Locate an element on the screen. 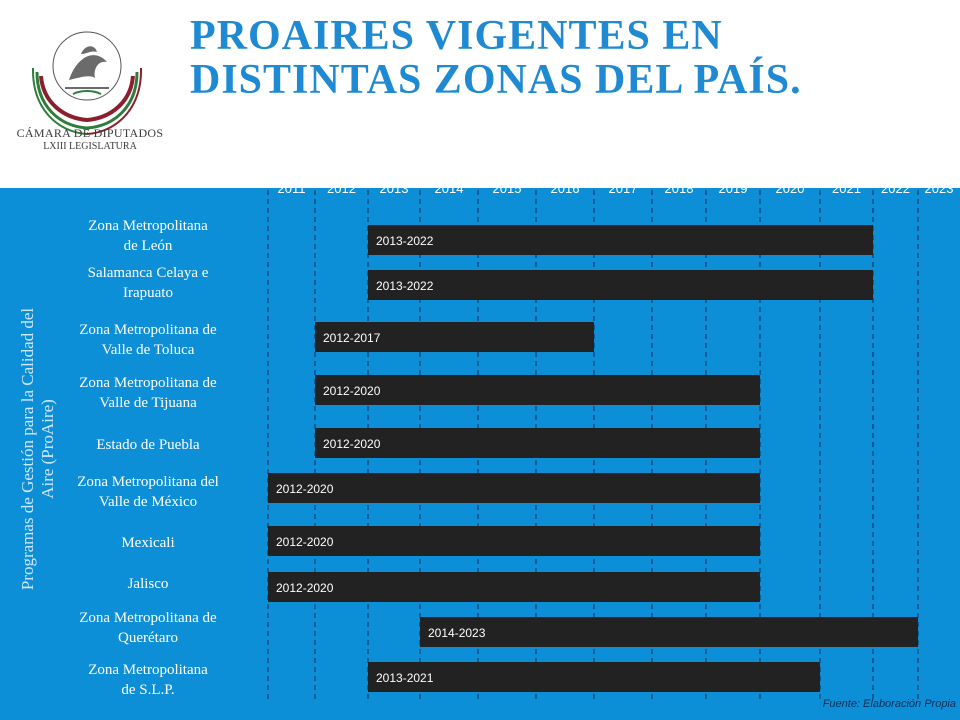 The height and width of the screenshot is (720, 960). category-label: Zona Metropolitana del Valle de México is located at coordinates (148, 492).